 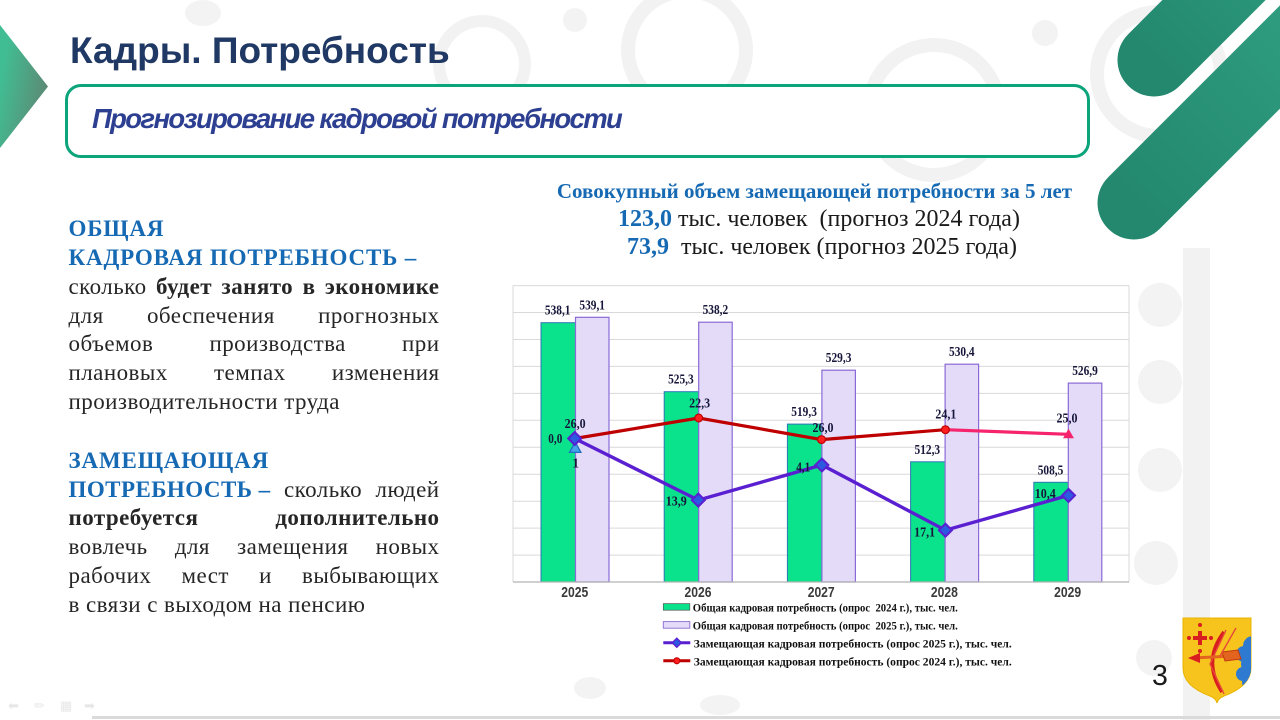 What do you see at coordinates (676, 500) in the screenshot?
I see `svg-text: 13,9` at bounding box center [676, 500].